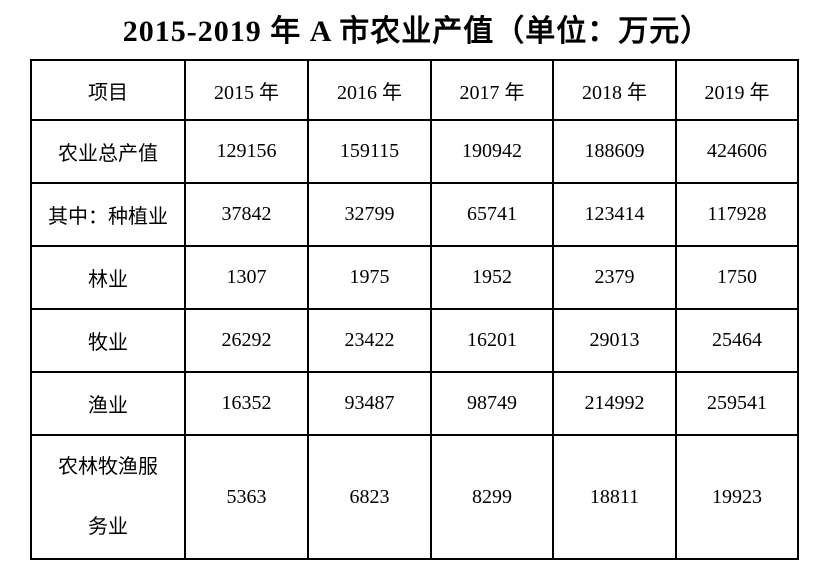  I want to click on header-cell-2015: 2015 年, so click(246, 90).